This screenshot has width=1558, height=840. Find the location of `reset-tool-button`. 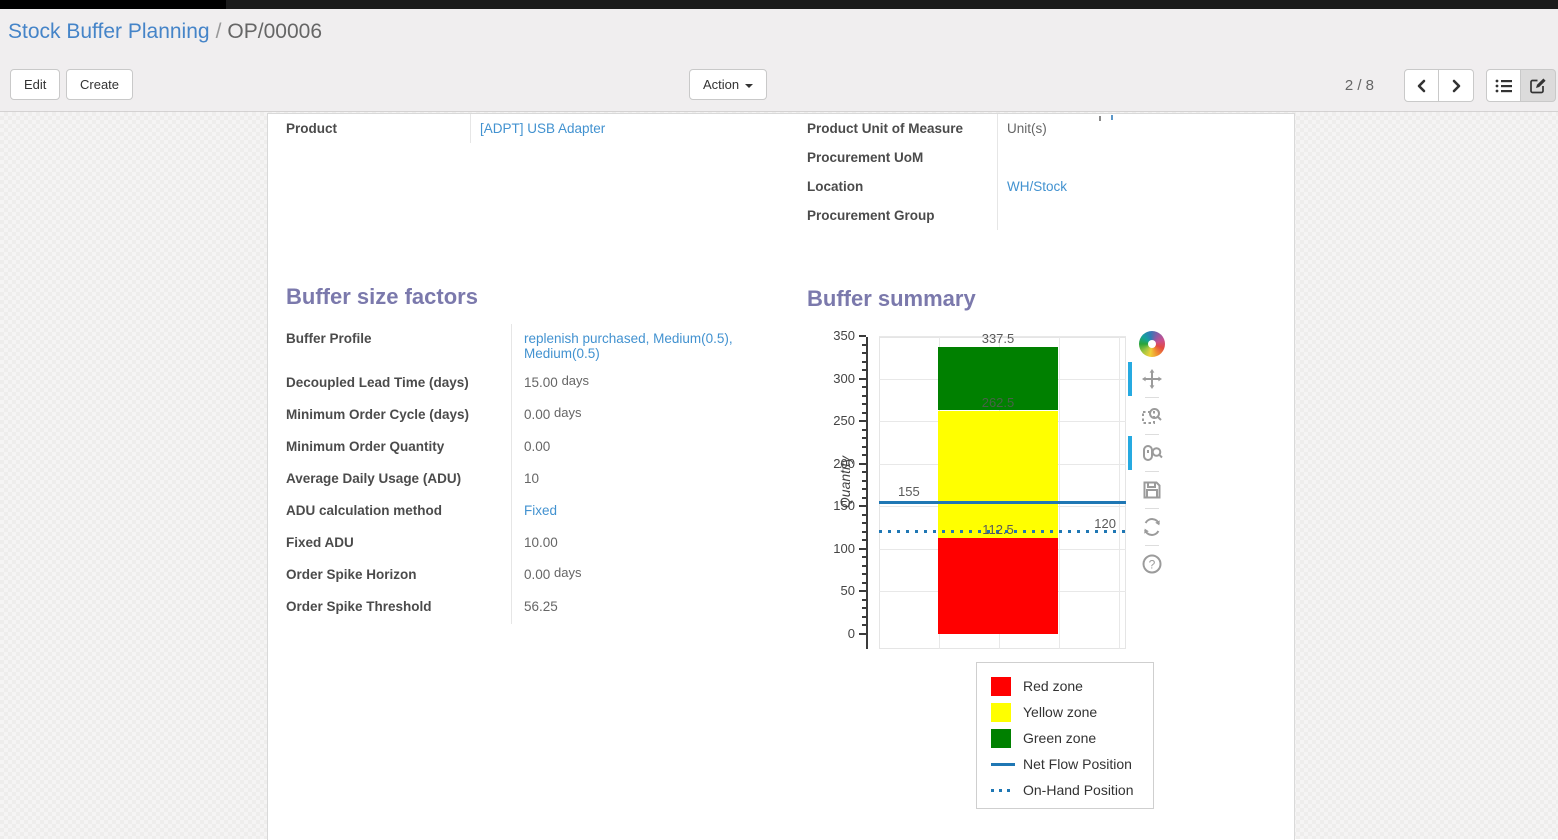

reset-tool-button is located at coordinates (1152, 527).